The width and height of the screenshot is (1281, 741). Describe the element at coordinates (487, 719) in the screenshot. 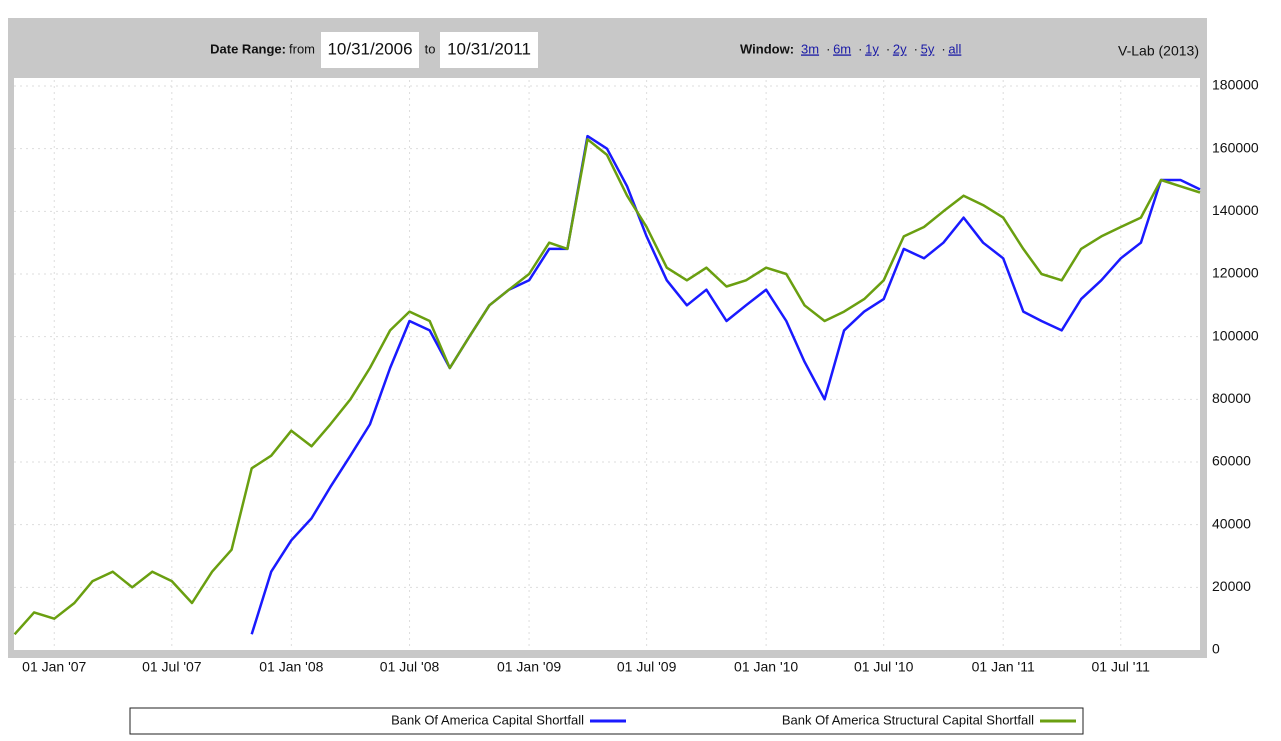

I see `legend-label: Bank Of America Capital Shortfall` at that location.